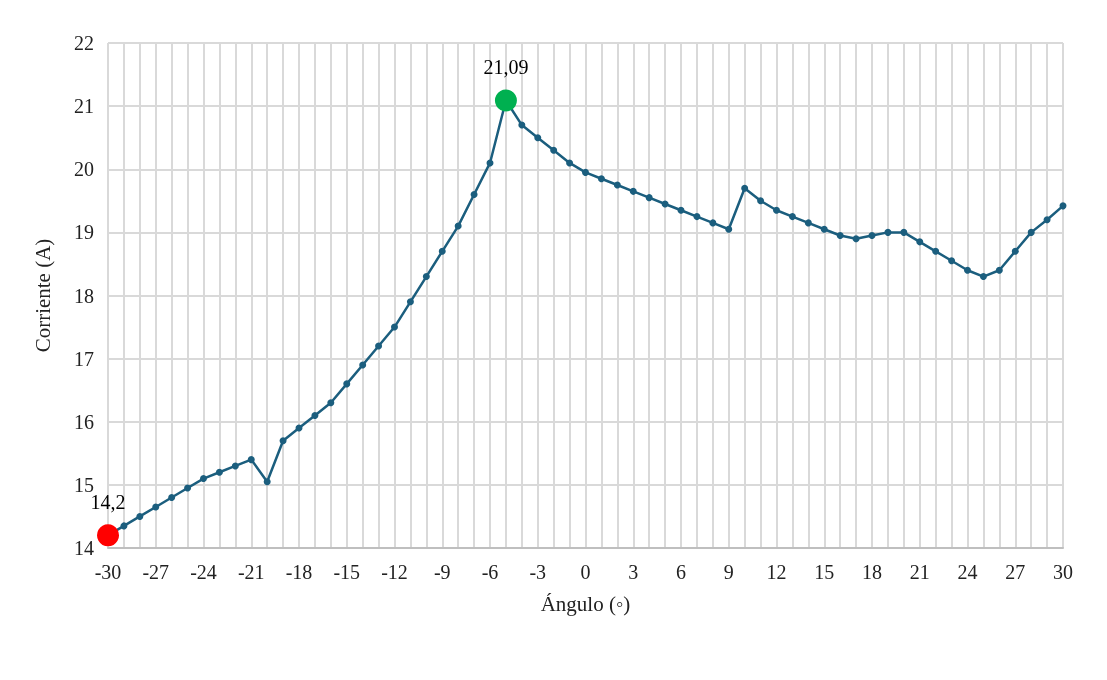 The width and height of the screenshot is (1107, 680). What do you see at coordinates (84, 43) in the screenshot?
I see `y-tick-label: 22` at bounding box center [84, 43].